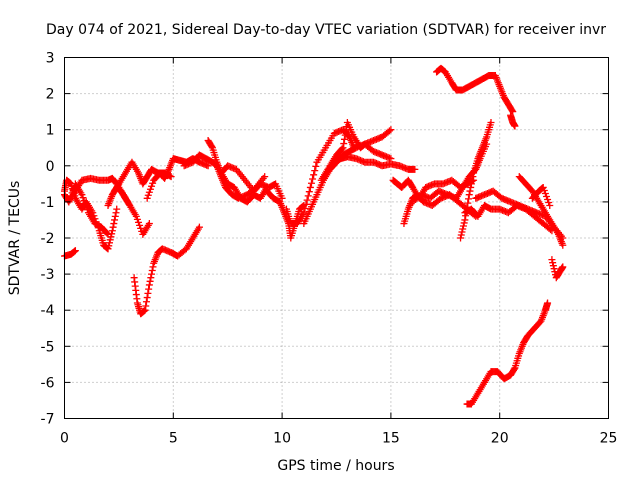 The height and width of the screenshot is (480, 640). Describe the element at coordinates (282, 439) in the screenshot. I see `x-tick-label: 10` at that location.